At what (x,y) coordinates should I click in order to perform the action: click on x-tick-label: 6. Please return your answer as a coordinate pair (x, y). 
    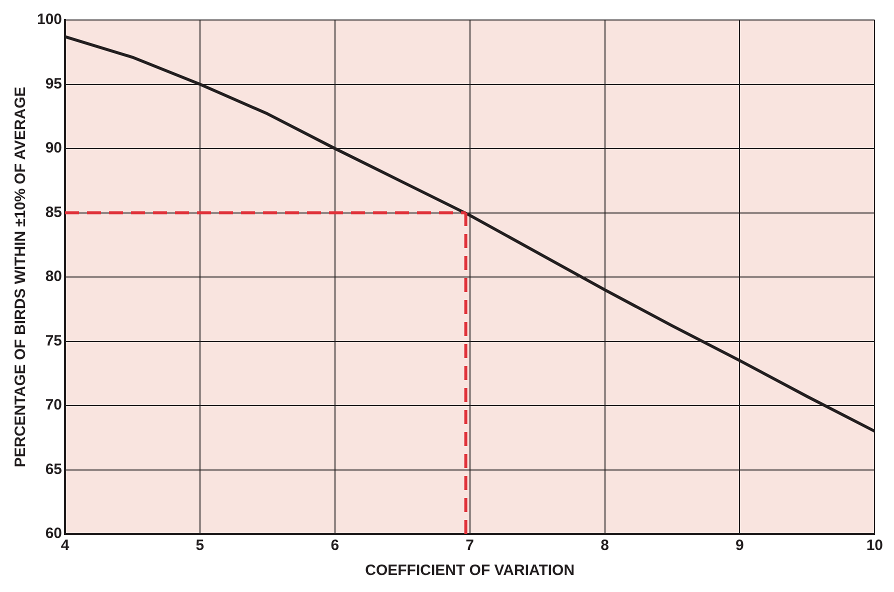
    Looking at the image, I should click on (335, 545).